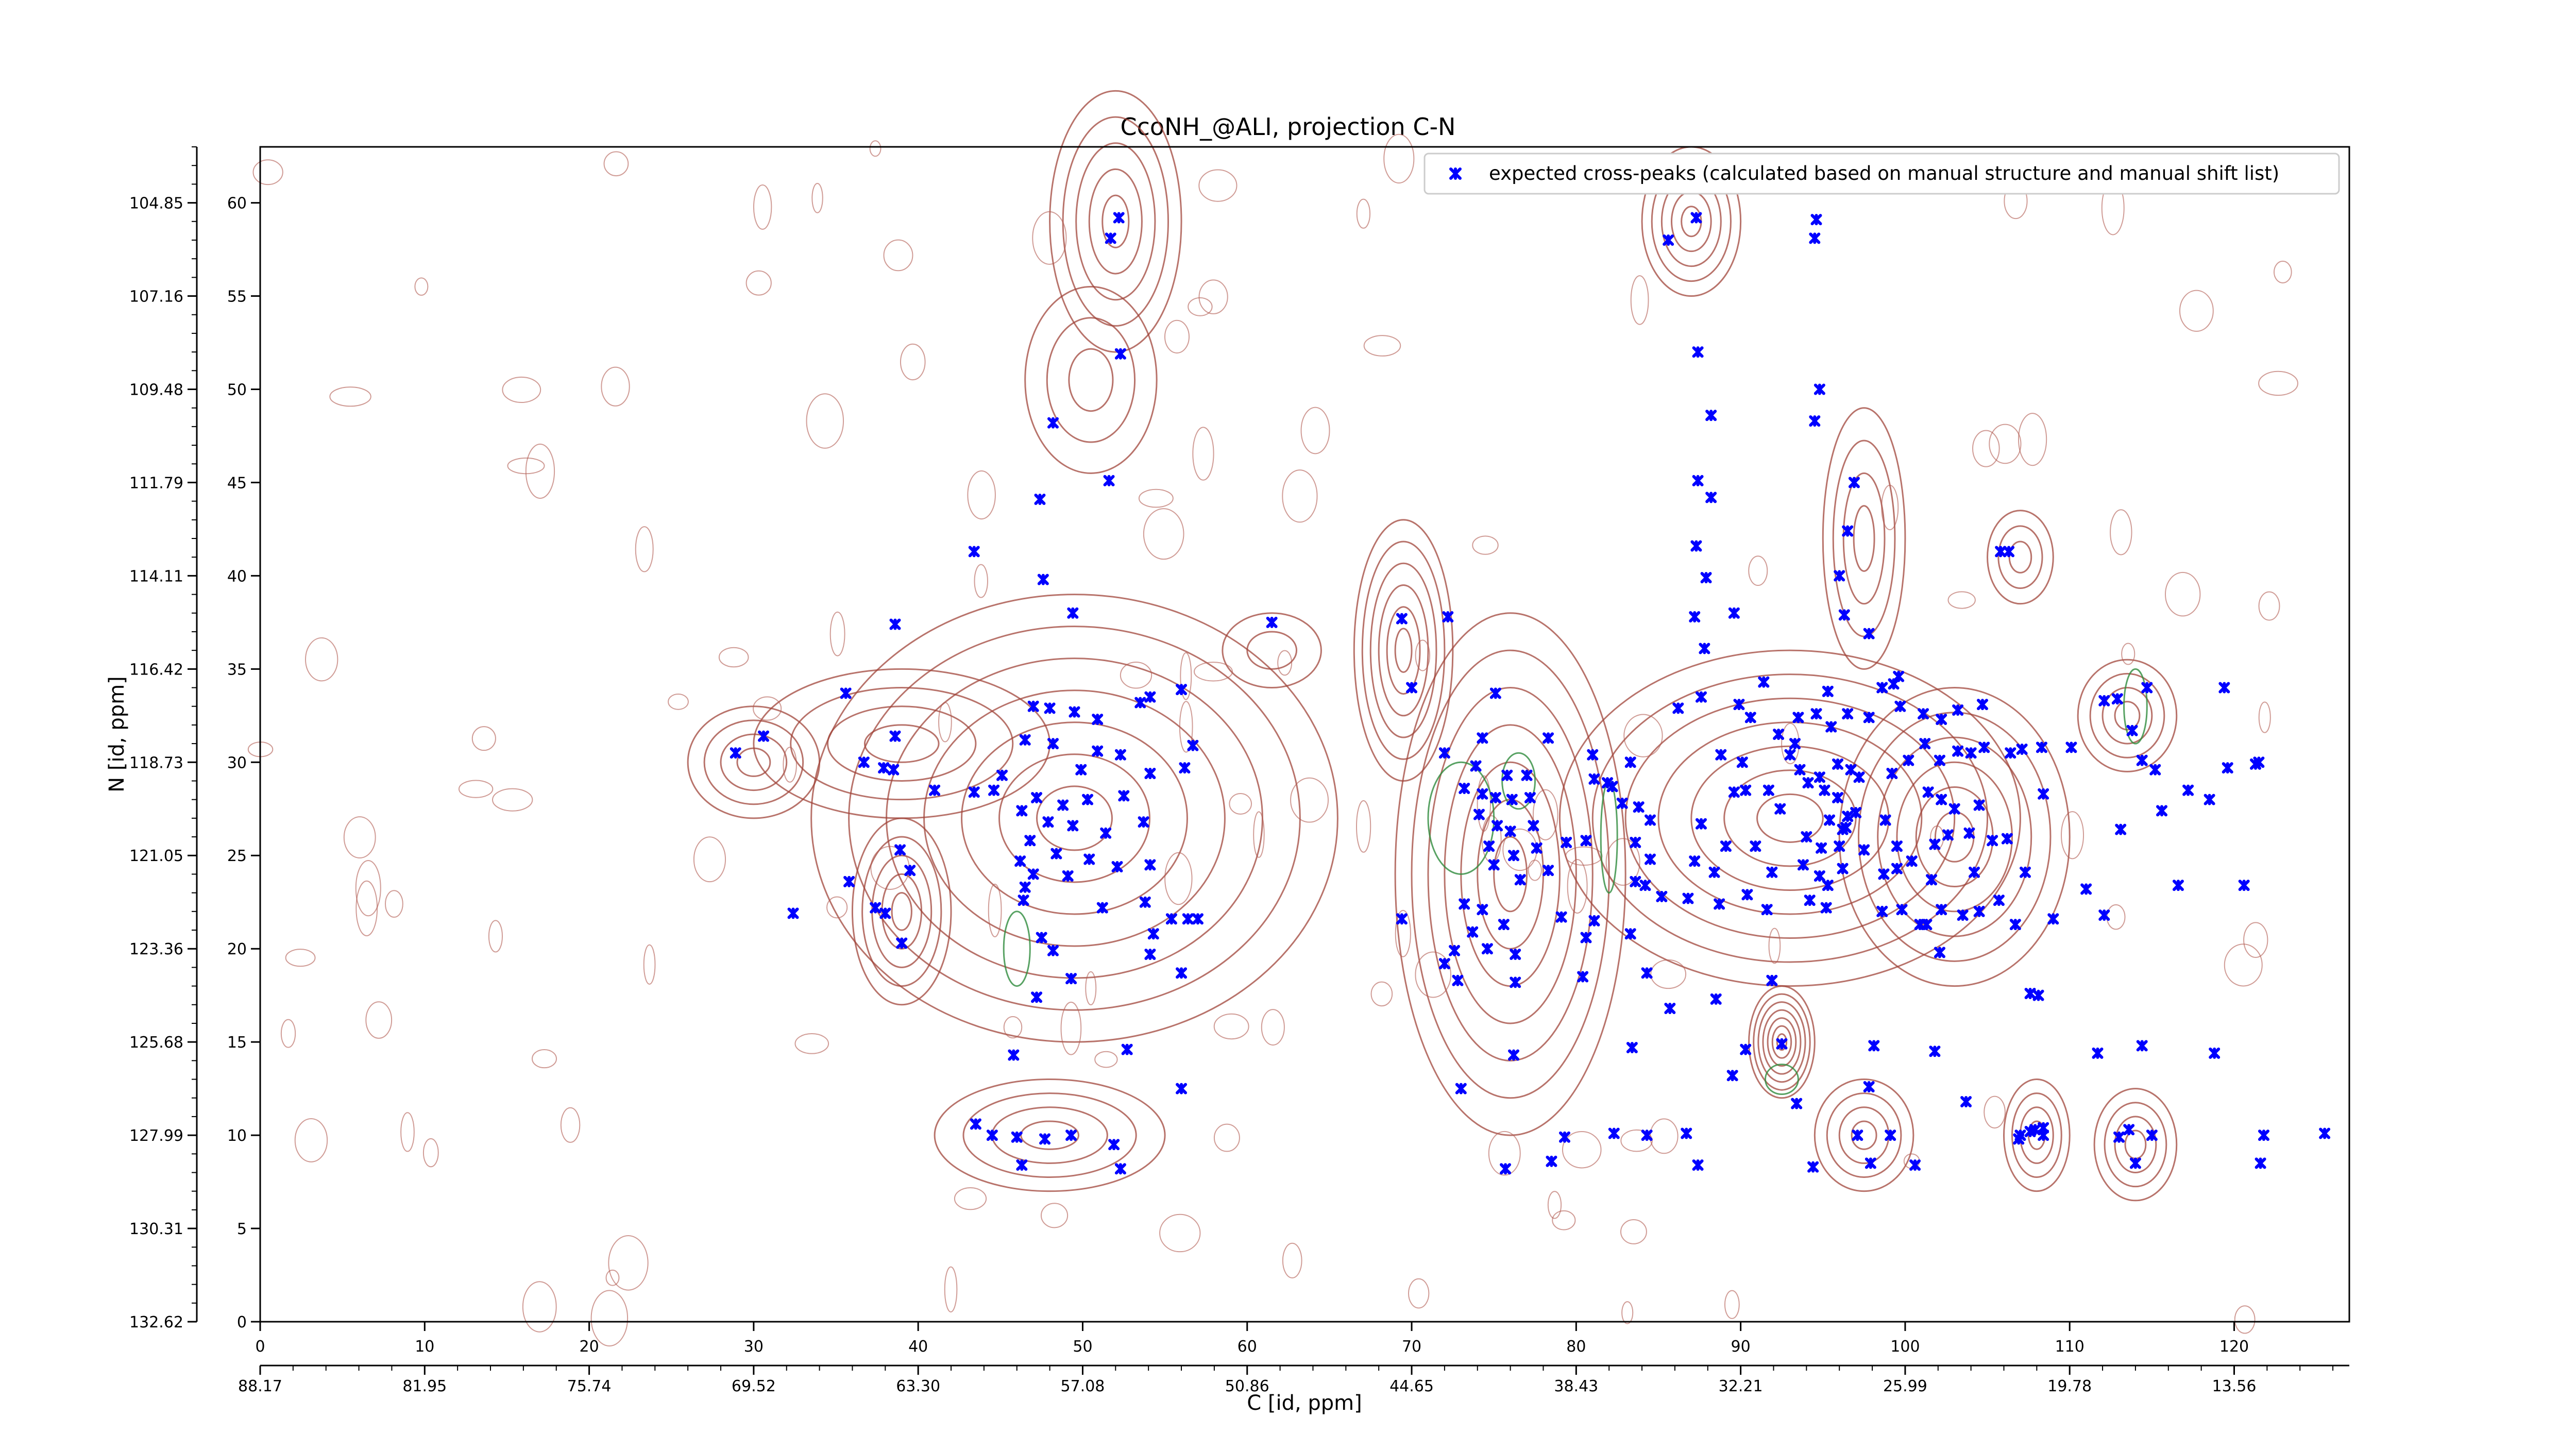 The height and width of the screenshot is (1449, 2576). What do you see at coordinates (156, 576) in the screenshot?
I see `y-ppm-tick-label: 114.11` at bounding box center [156, 576].